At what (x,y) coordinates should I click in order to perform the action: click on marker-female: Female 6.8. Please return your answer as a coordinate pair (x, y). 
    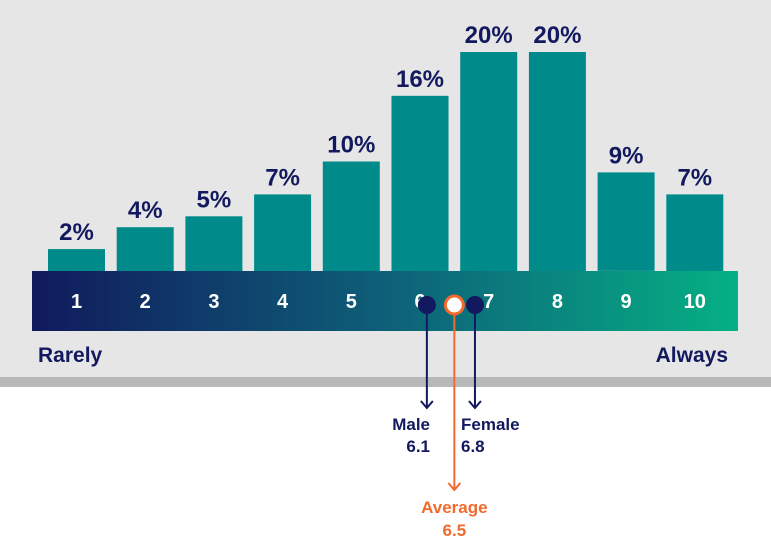
    Looking at the image, I should click on (490, 376).